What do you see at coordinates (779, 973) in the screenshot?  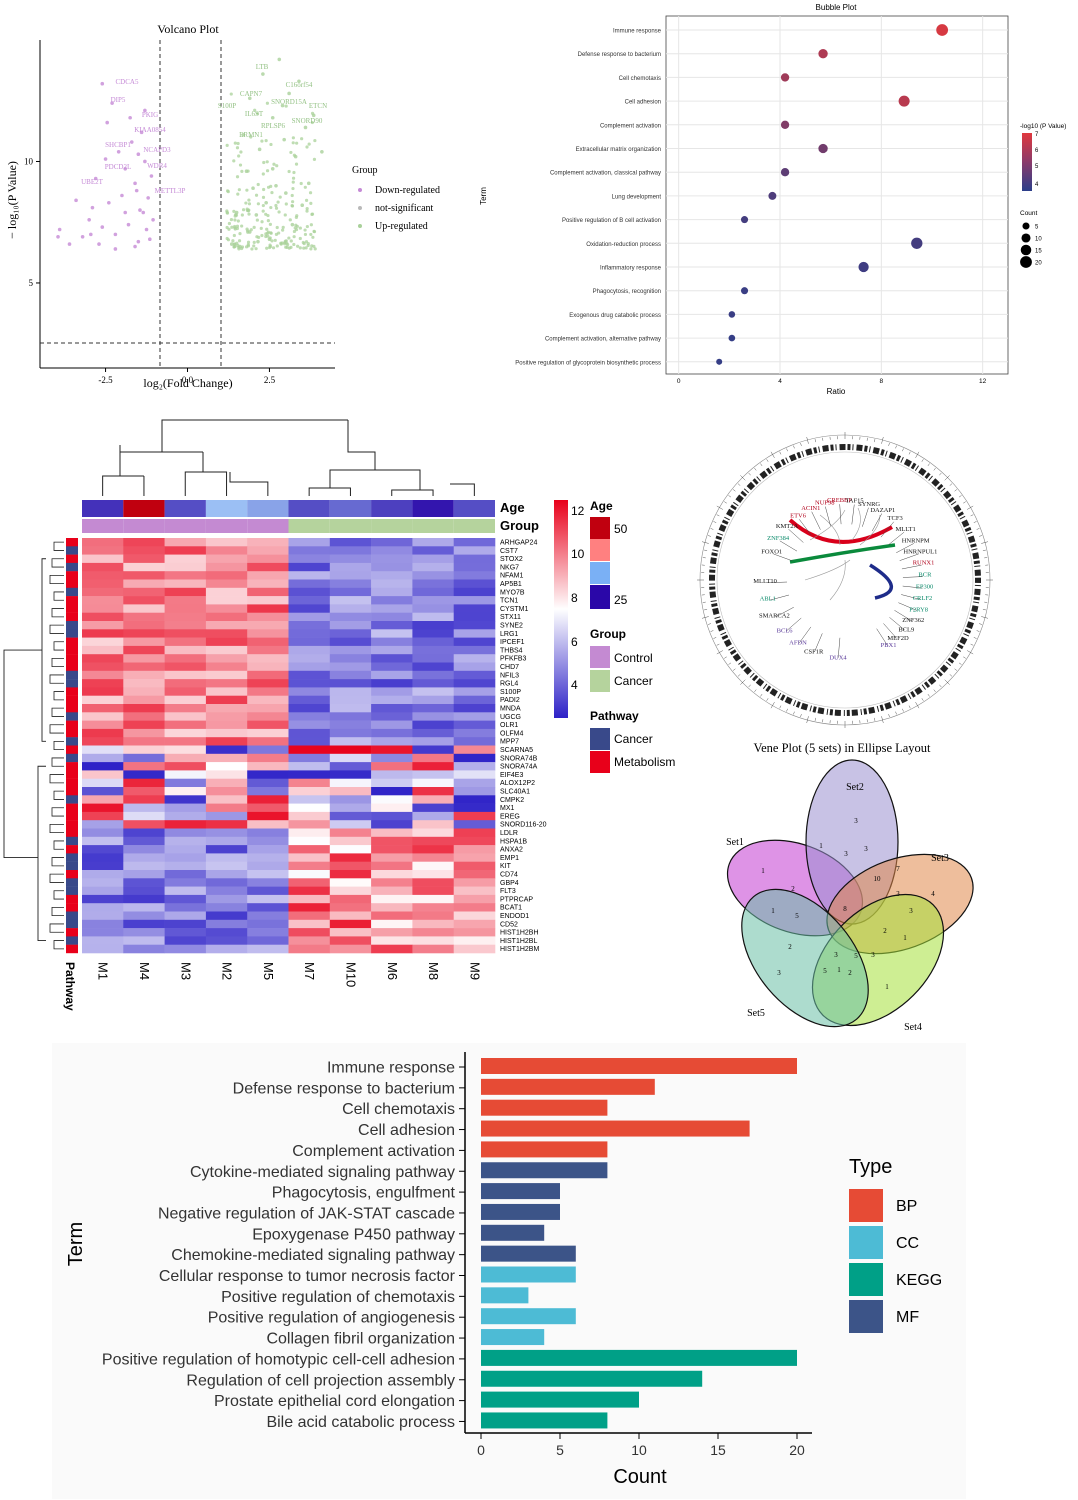 I see `venn-region-count: 3` at bounding box center [779, 973].